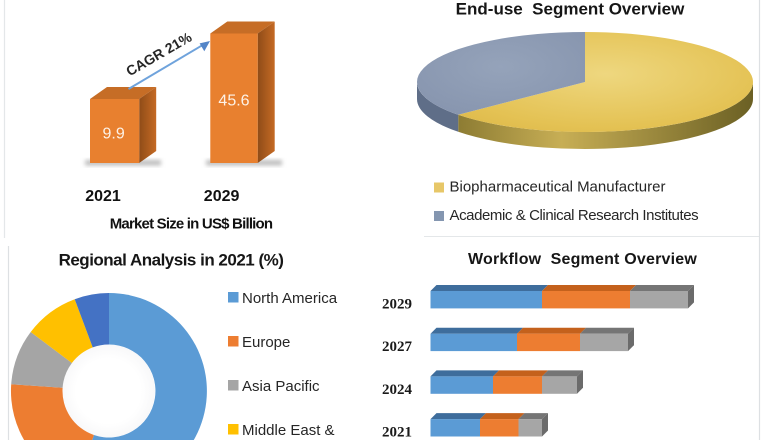  I want to click on svg-text: 9.9, so click(113, 134).